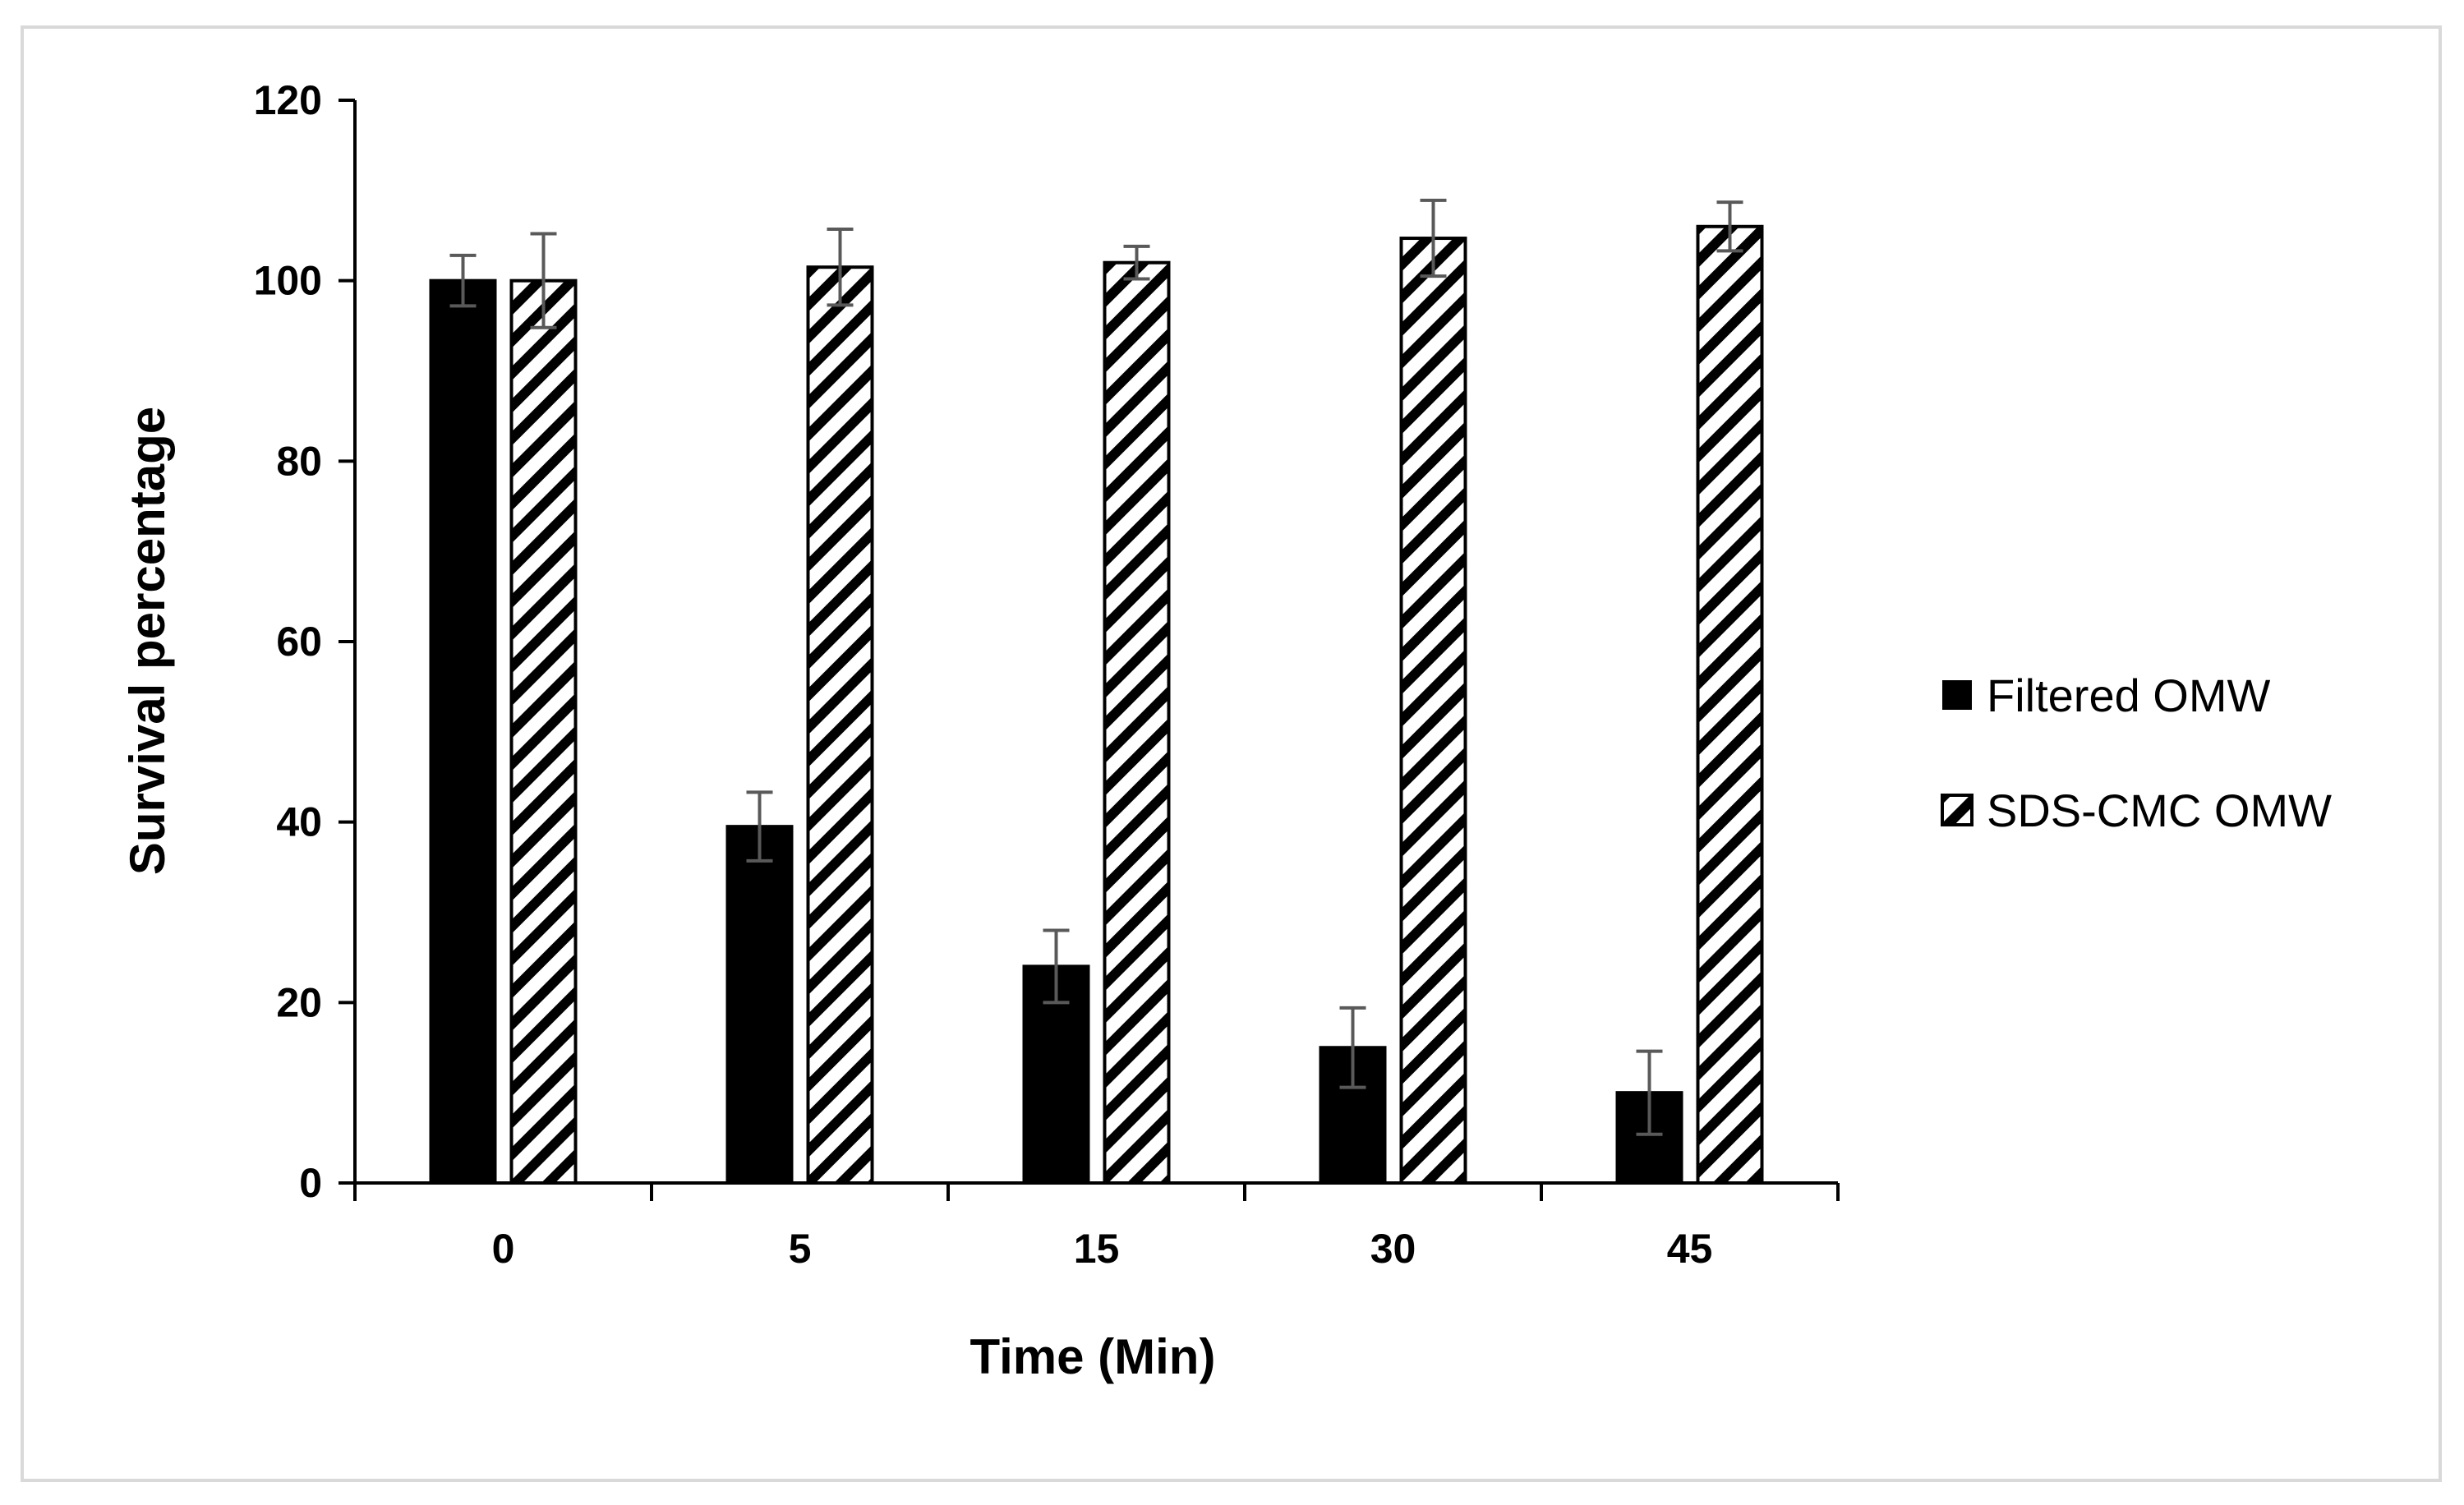 This screenshot has width=2464, height=1505. I want to click on x-tick-label: 30, so click(1393, 1249).